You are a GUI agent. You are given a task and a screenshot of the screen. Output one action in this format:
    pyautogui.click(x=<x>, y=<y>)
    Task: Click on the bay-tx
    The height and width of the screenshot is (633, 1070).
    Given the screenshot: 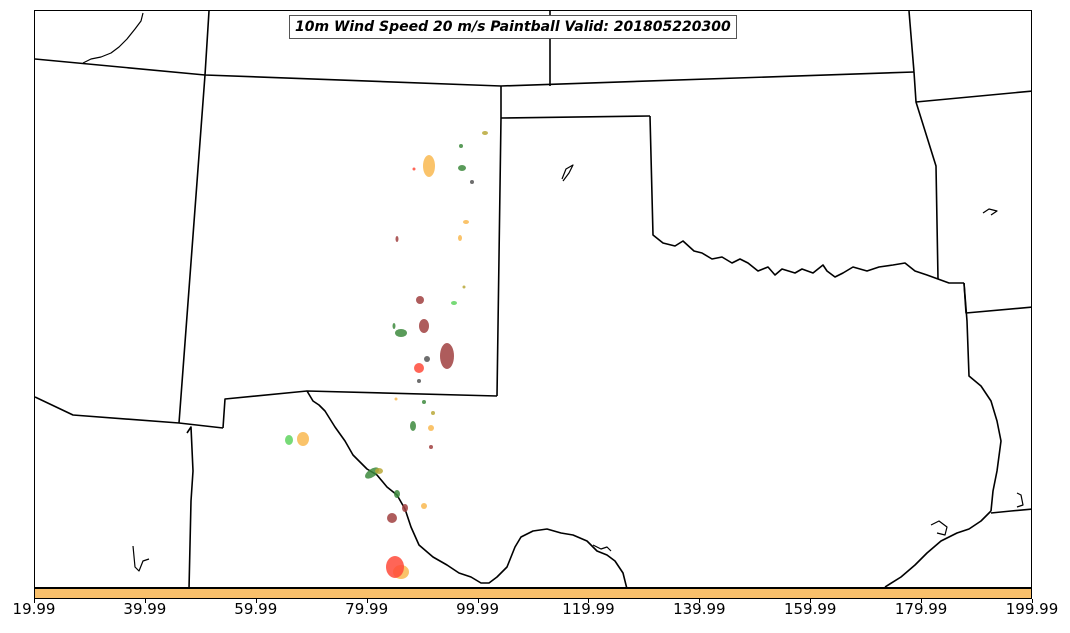 What is the action you would take?
    pyautogui.click(x=602, y=548)
    